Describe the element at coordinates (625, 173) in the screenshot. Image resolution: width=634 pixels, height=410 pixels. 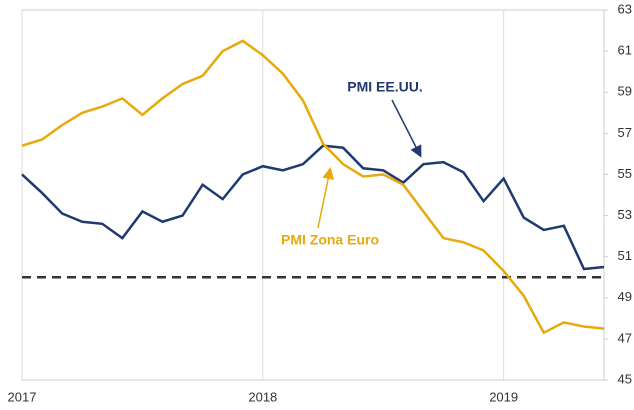
I see `y-tick-label: 55` at that location.